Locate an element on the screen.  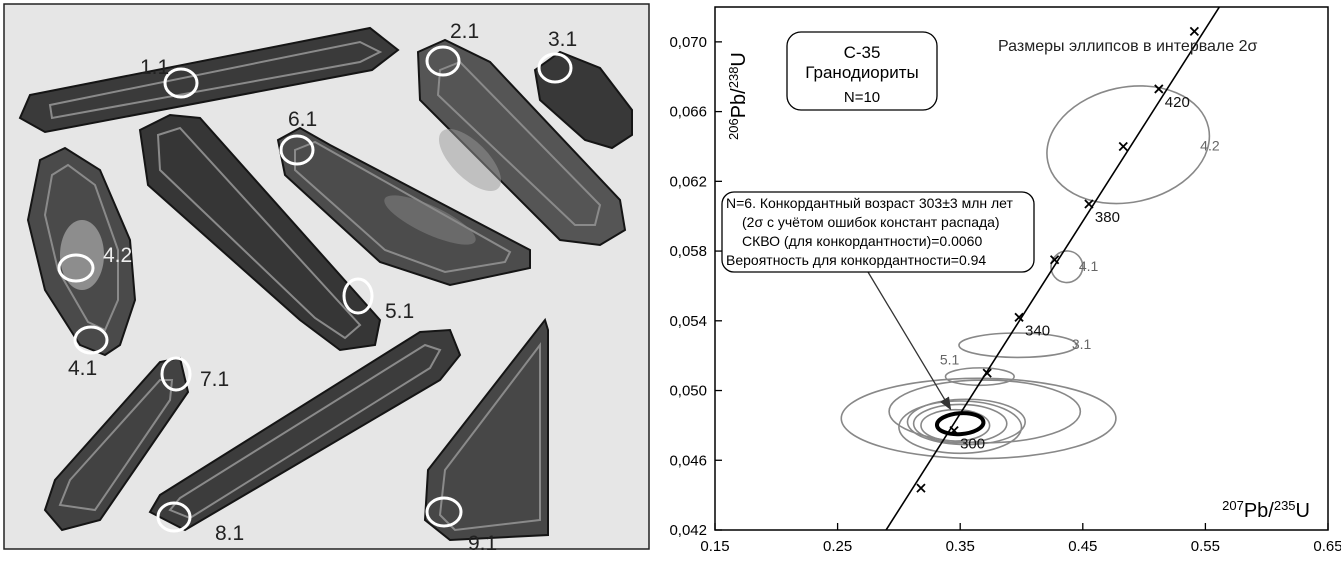
y-tick-label: 0,054 is located at coordinates (688, 321).